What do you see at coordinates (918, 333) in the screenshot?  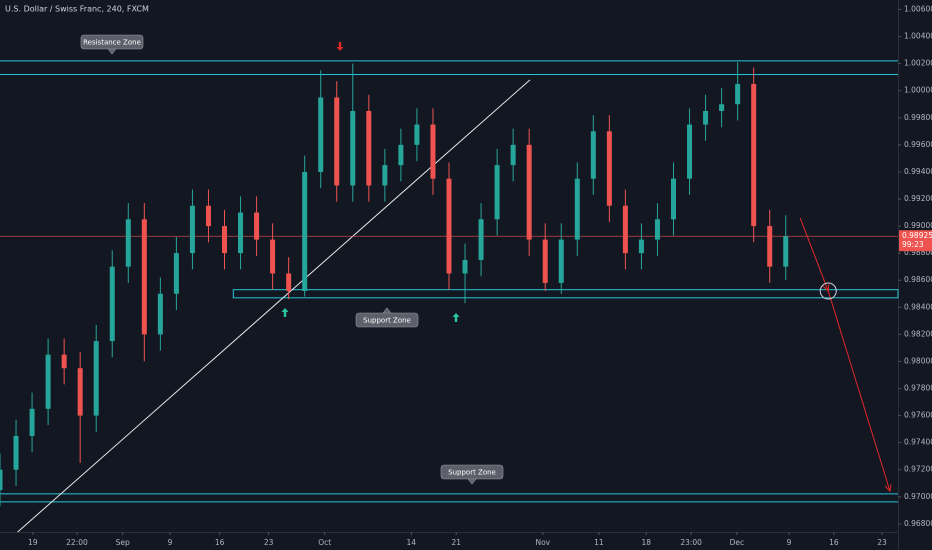 I see `y-tick-label: 0.98200` at bounding box center [918, 333].